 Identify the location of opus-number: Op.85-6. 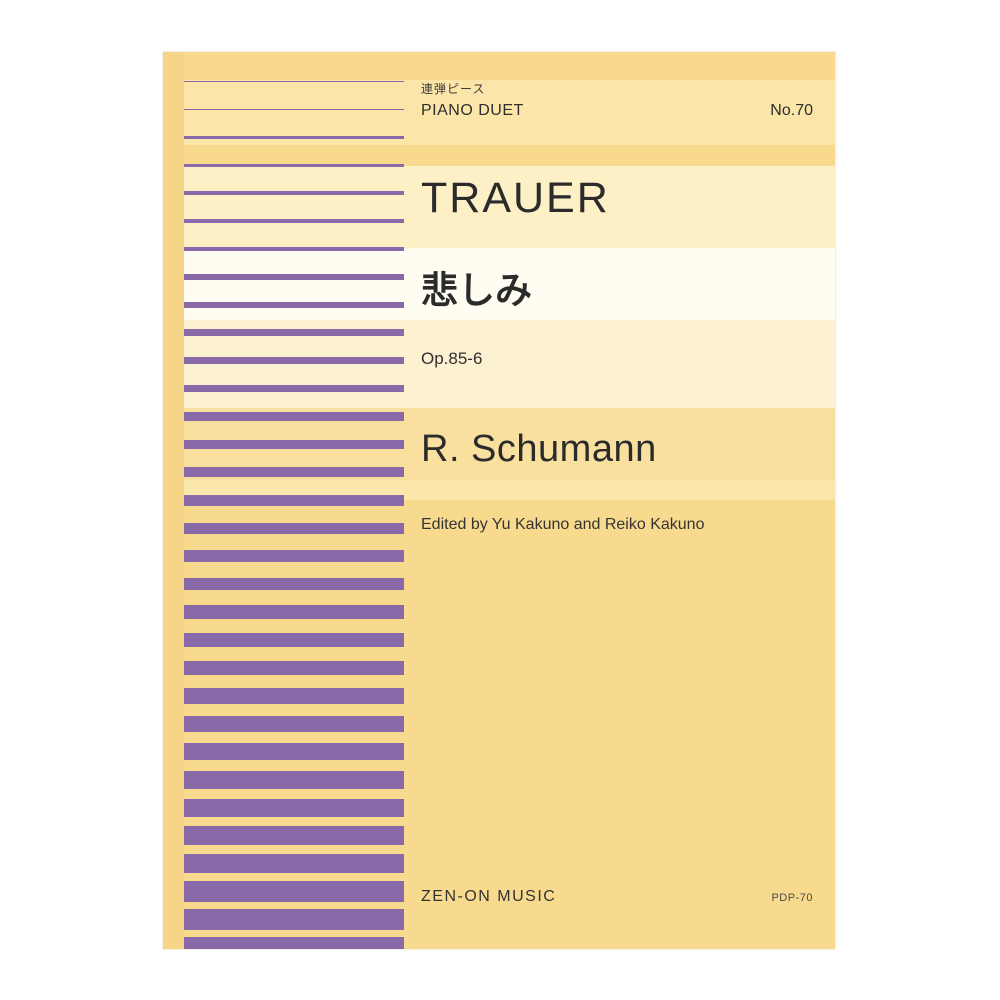
(452, 358).